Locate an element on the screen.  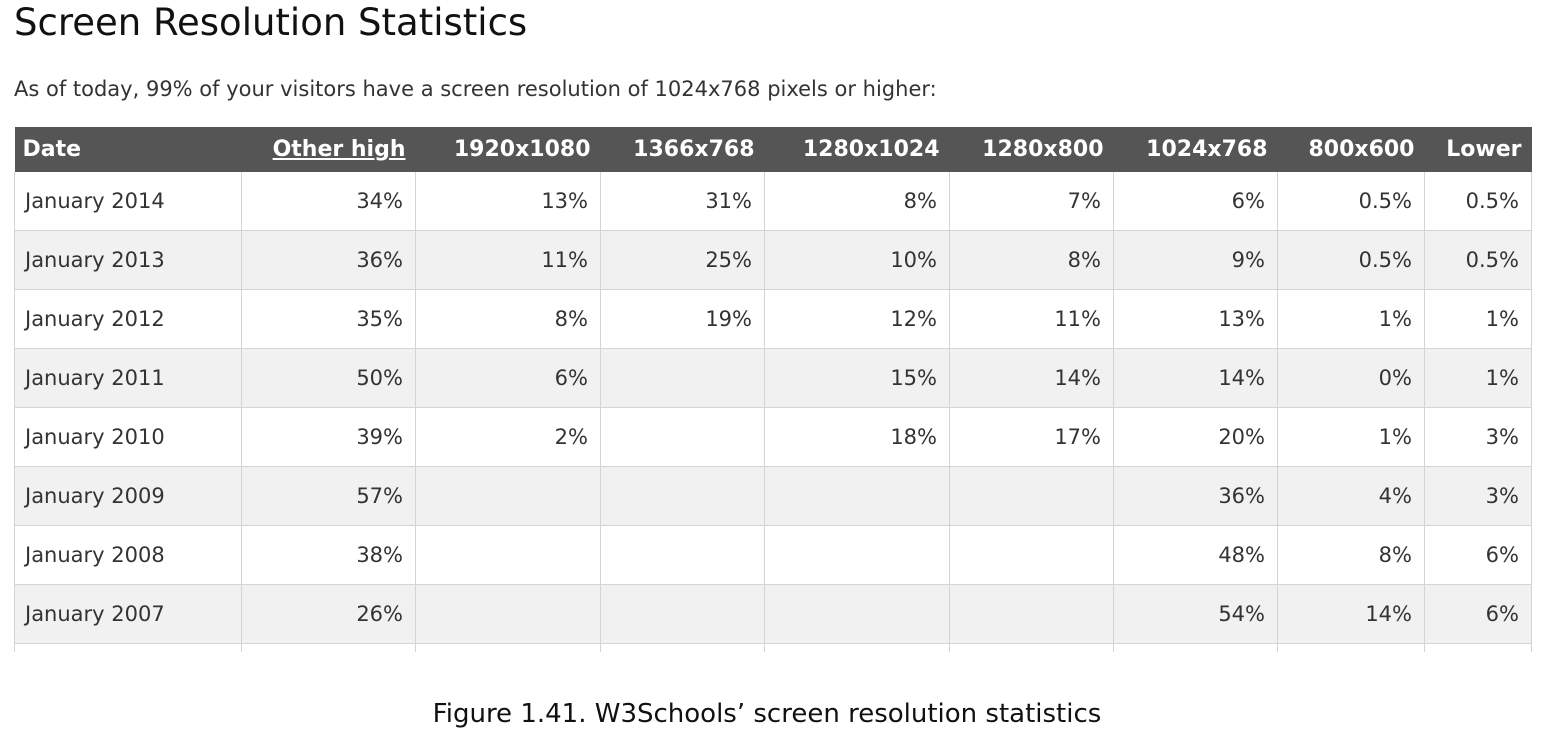
table-cell-value: 54% is located at coordinates (1195, 614).